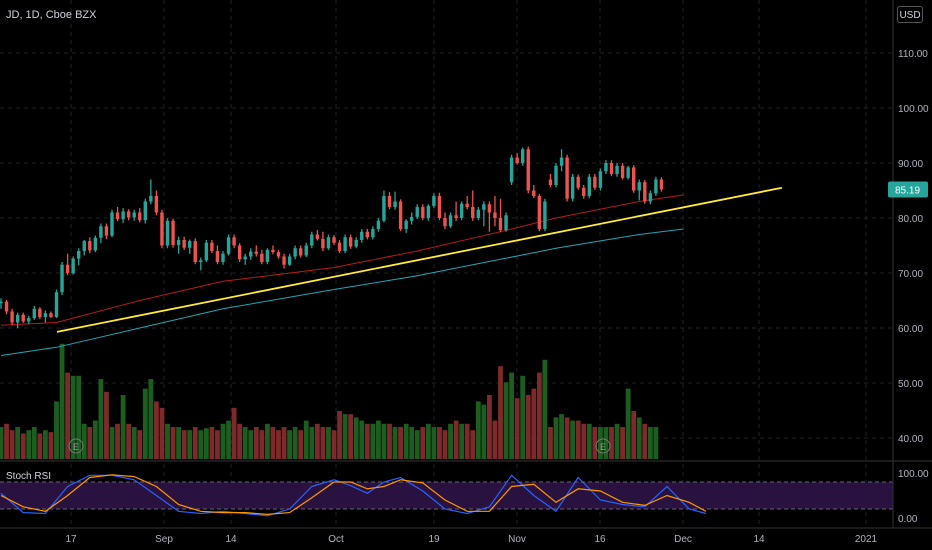 This screenshot has width=932, height=550. What do you see at coordinates (164, 539) in the screenshot?
I see `time-tick-label: Sep` at bounding box center [164, 539].